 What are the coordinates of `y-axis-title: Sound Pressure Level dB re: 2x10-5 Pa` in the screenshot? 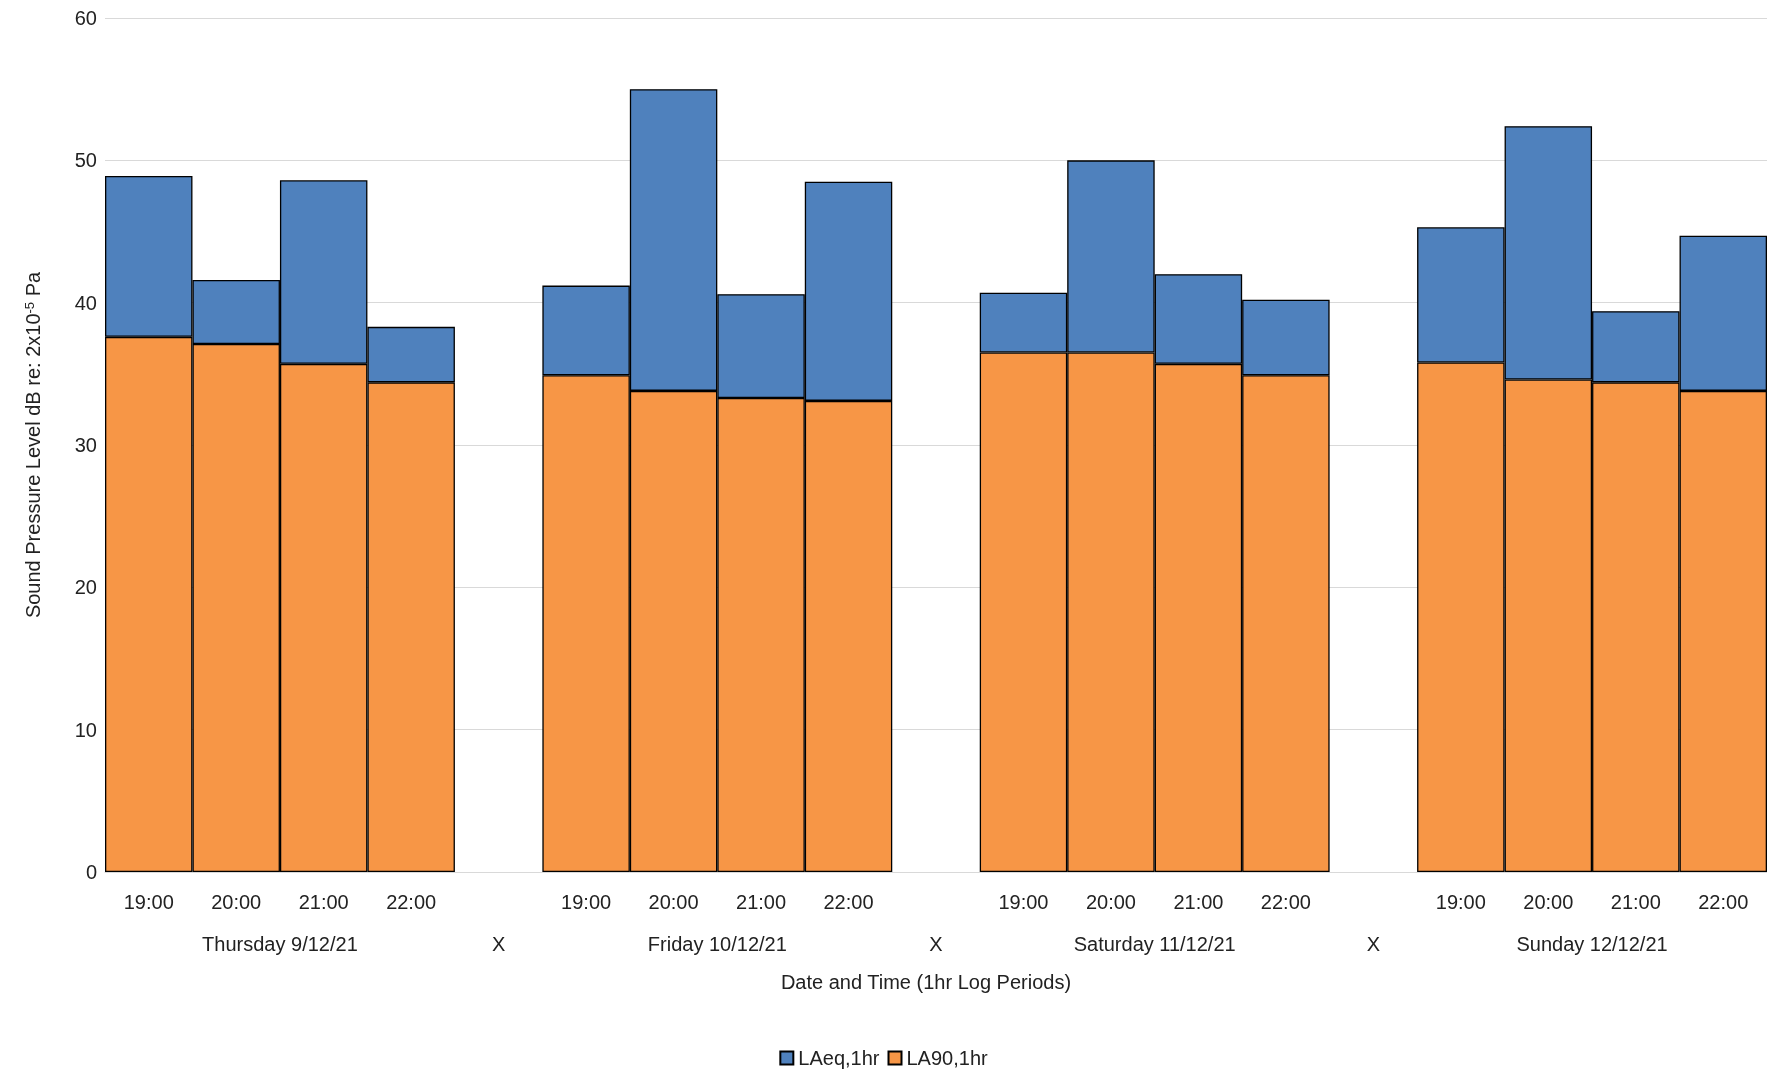 It's located at (33, 445).